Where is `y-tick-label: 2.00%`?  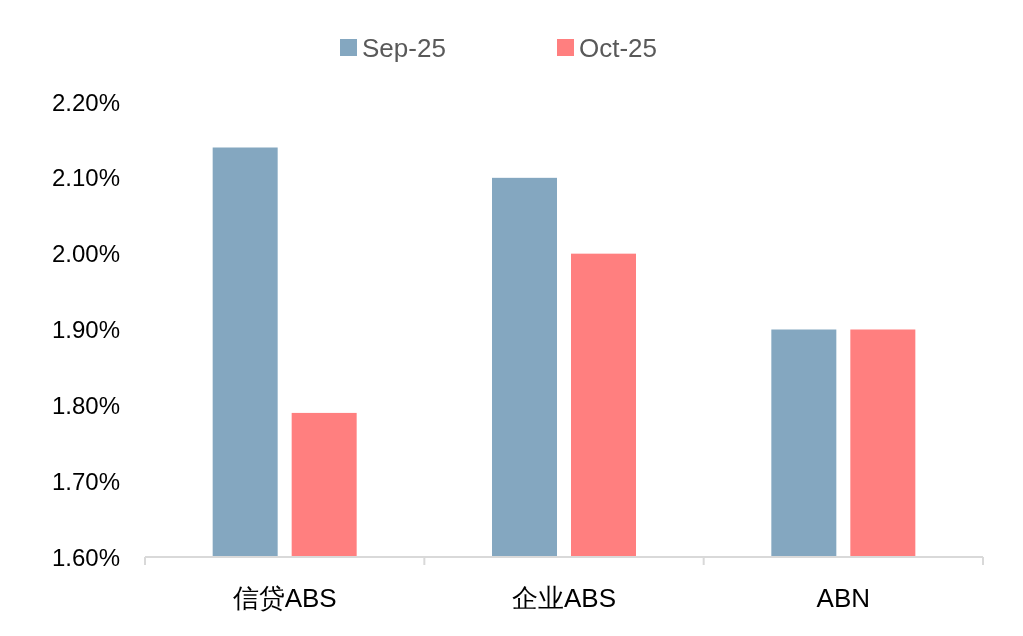 y-tick-label: 2.00% is located at coordinates (85, 254).